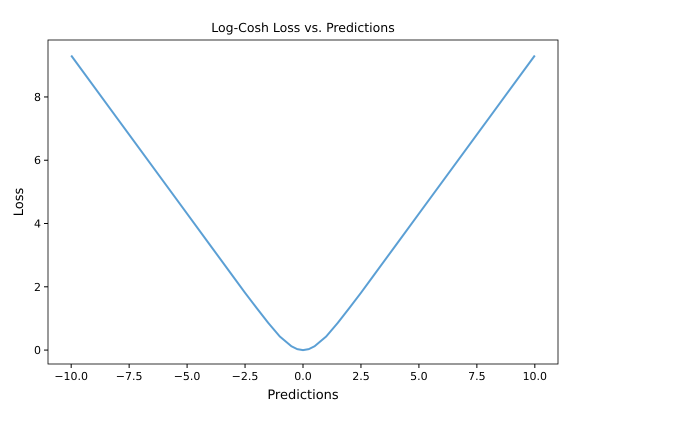 The width and height of the screenshot is (679, 432). Describe the element at coordinates (37, 161) in the screenshot. I see `y-tick-label: 6` at that location.